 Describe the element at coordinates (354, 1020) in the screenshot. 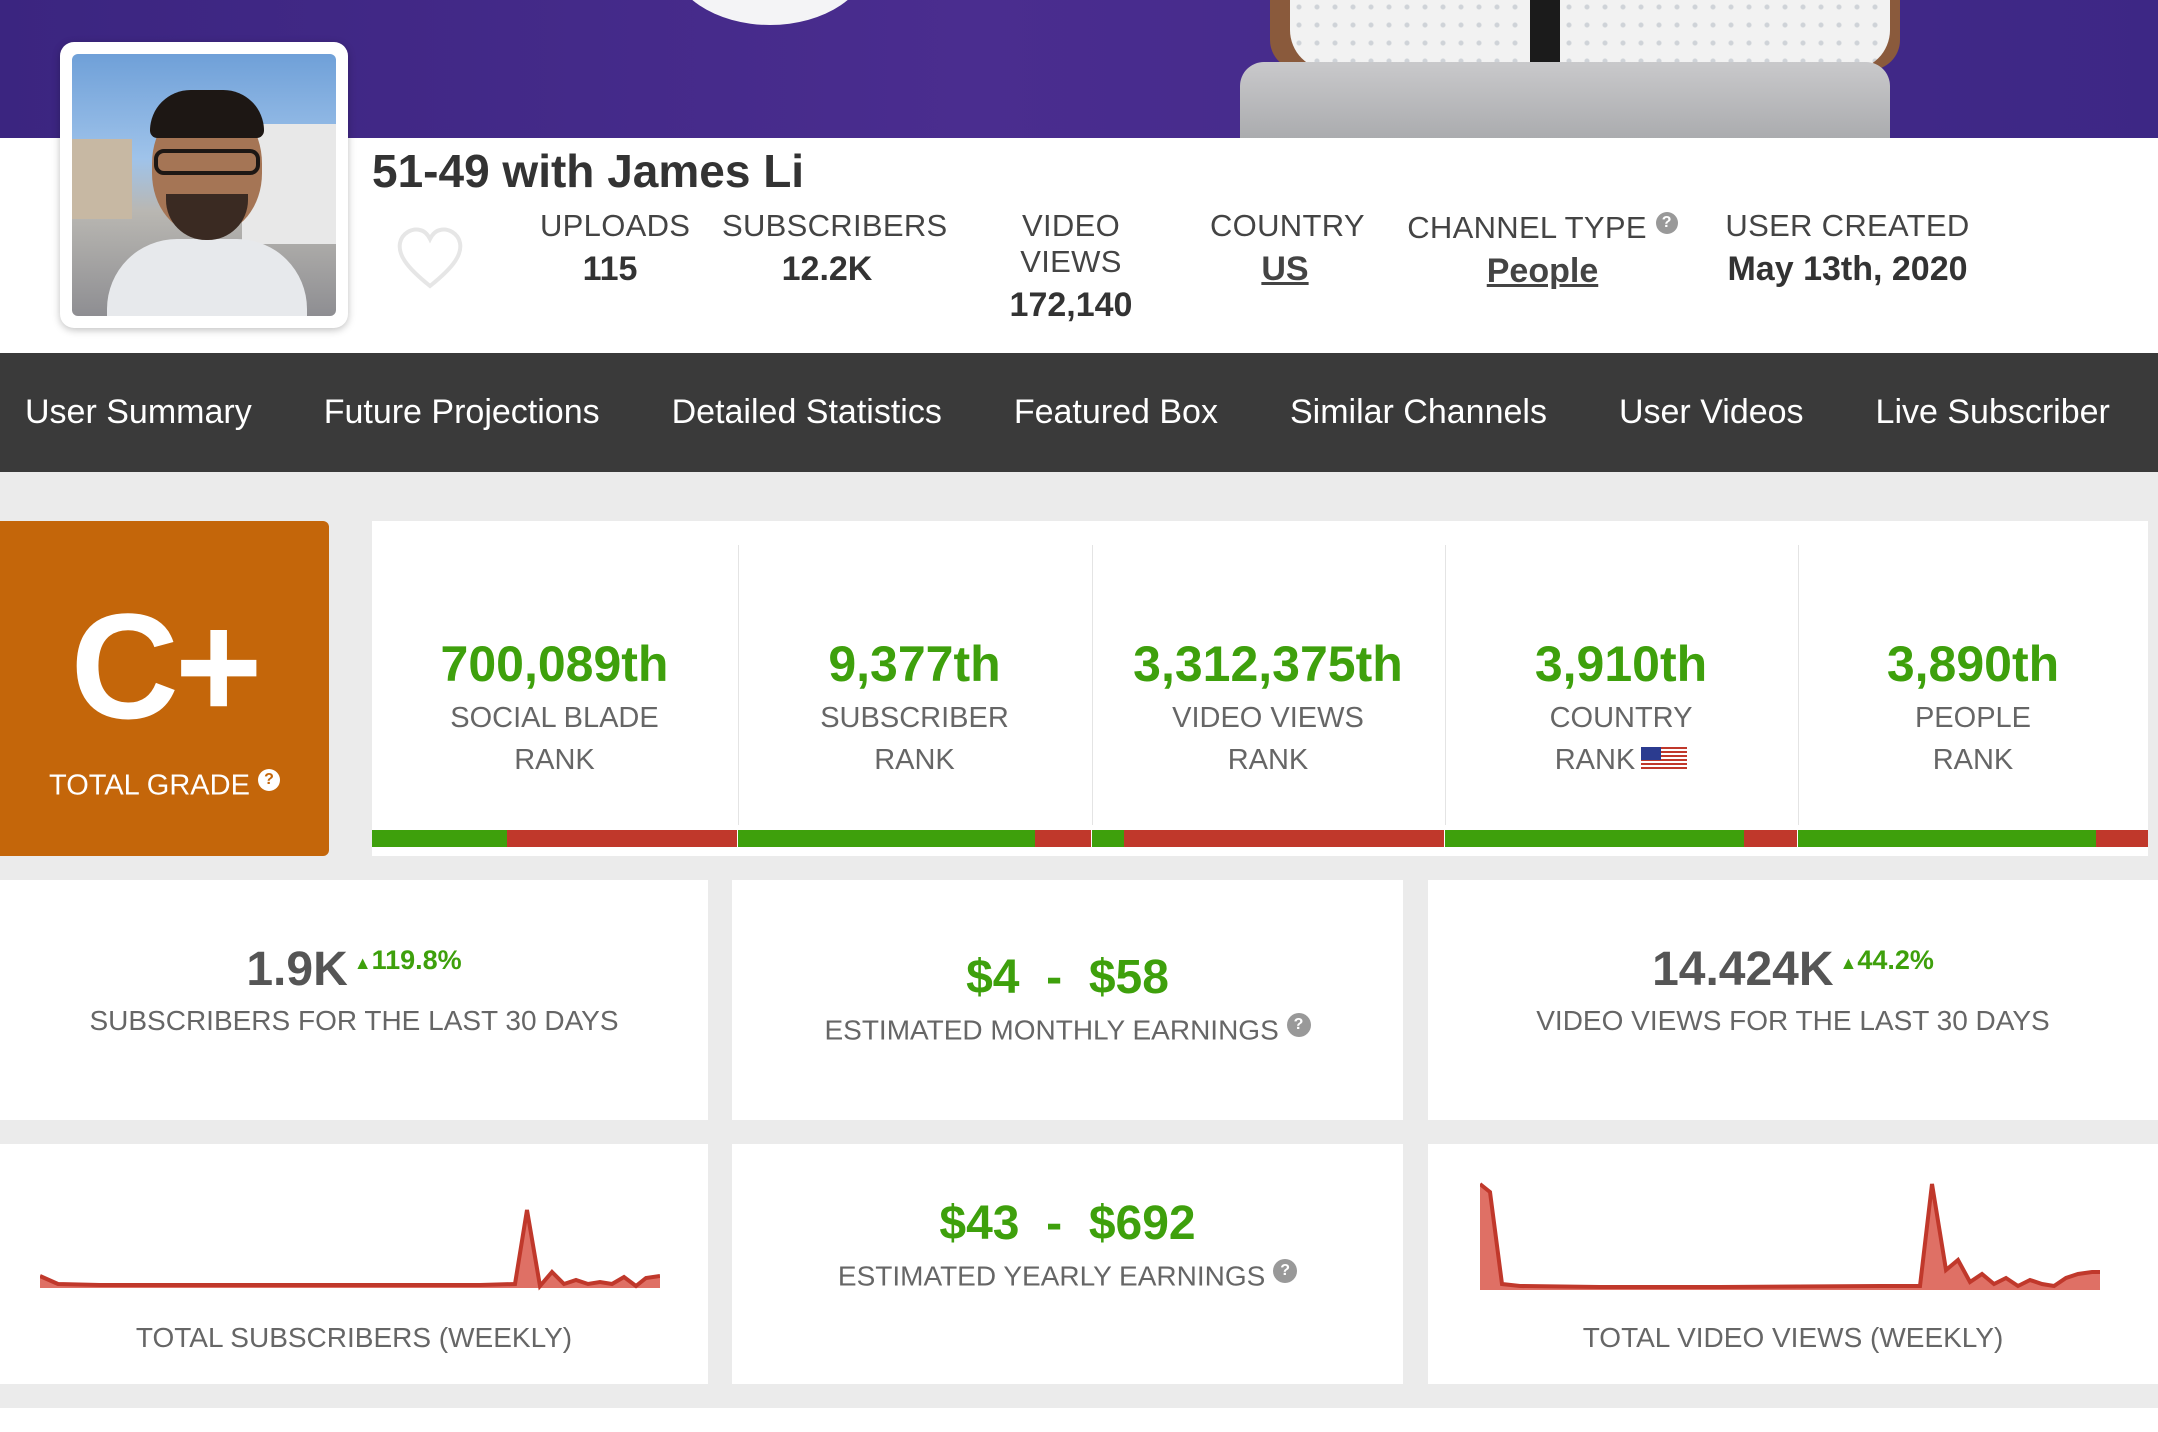

I see `subs-30-caption: SUBSCRIBERS FOR THE LAST 30 DAYS` at that location.